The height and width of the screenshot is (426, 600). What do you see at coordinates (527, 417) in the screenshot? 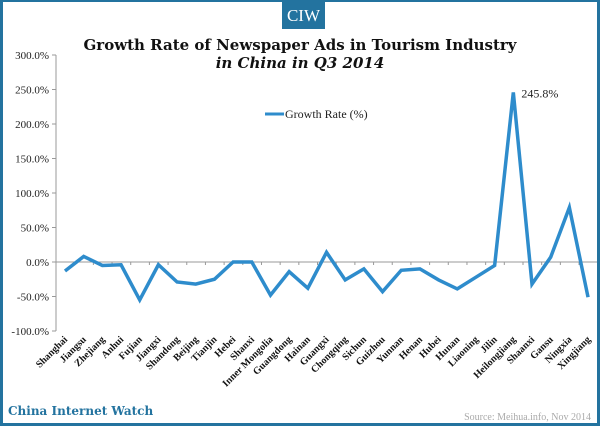
I see `source-note: Source: Meihua.info, Nov 2014` at bounding box center [527, 417].